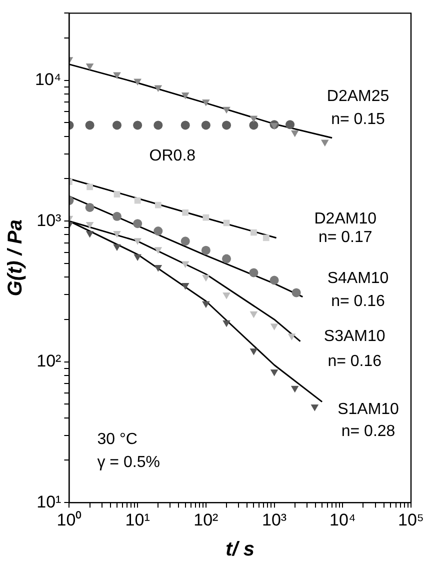 The width and height of the screenshot is (427, 566). What do you see at coordinates (411, 520) in the screenshot?
I see `x-tick-label: 10⁵` at bounding box center [411, 520].